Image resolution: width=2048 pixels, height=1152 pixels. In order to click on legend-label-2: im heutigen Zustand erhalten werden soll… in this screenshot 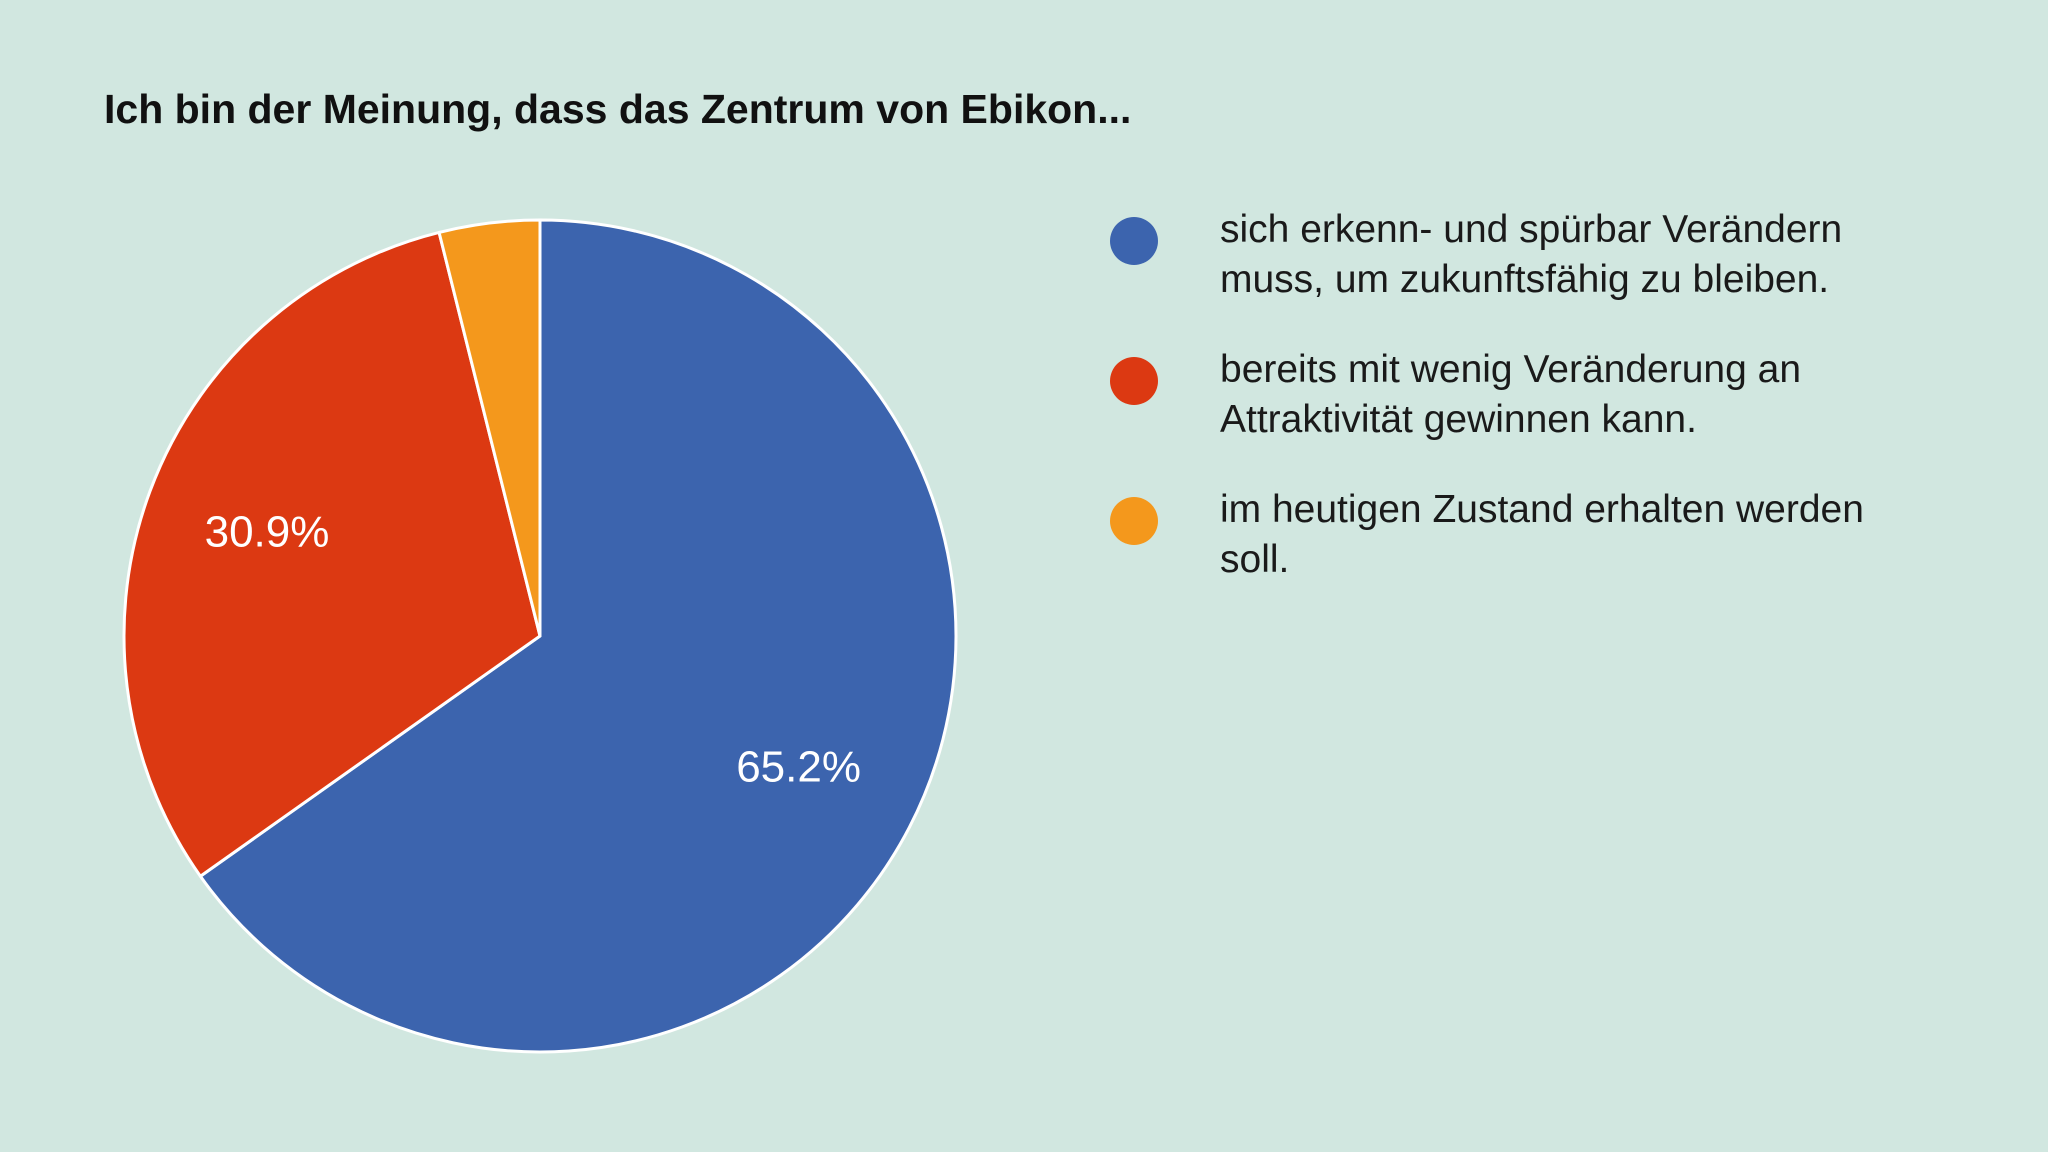, I will do `click(1542, 534)`.